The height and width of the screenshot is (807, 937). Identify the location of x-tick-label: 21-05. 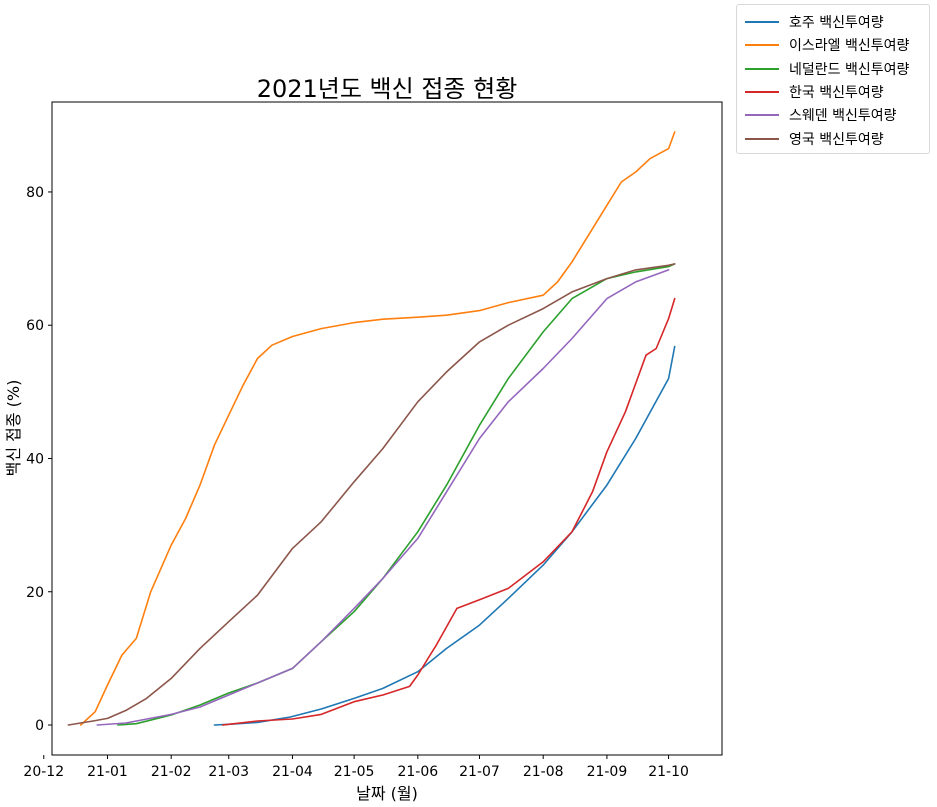
(354, 772).